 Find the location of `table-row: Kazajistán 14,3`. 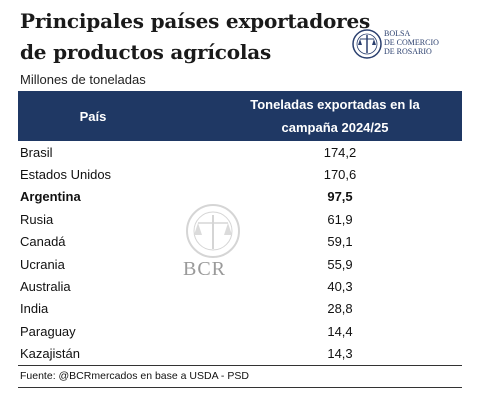

table-row: Kazajistán 14,3 is located at coordinates (240, 354).